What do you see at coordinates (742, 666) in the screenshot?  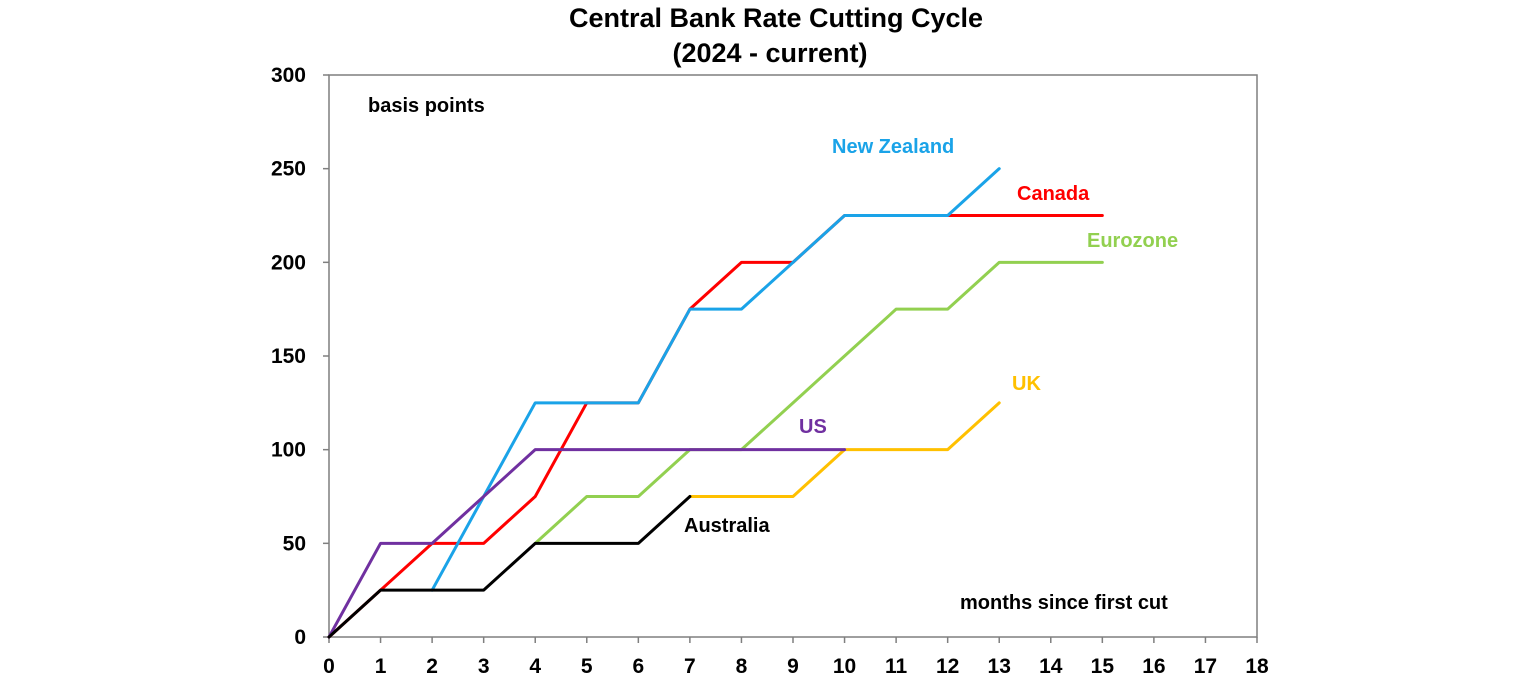 I see `x-tick-label: 8` at bounding box center [742, 666].